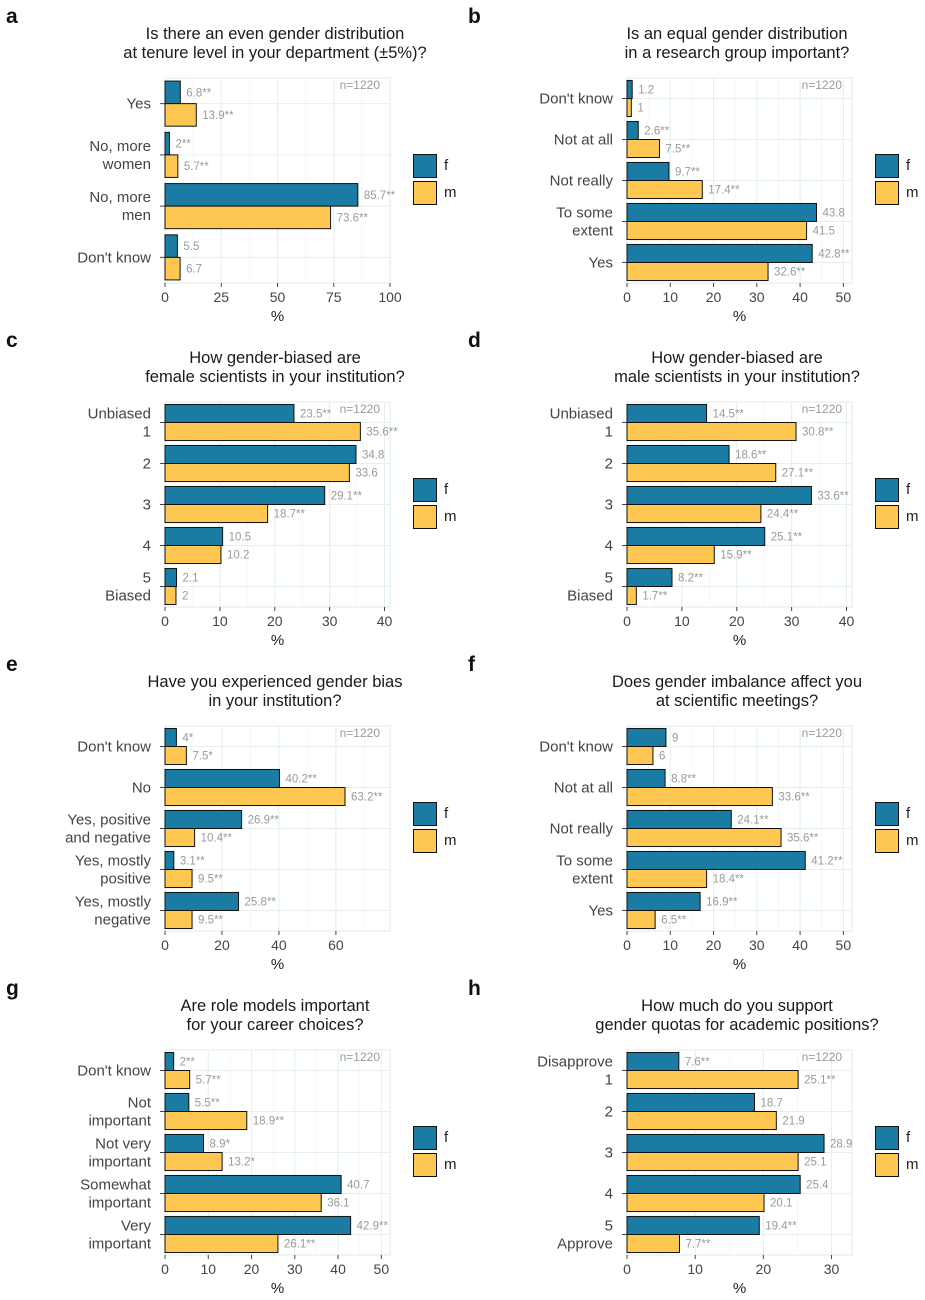 The height and width of the screenshot is (1300, 925). I want to click on category-label: Very important, so click(119, 1235).